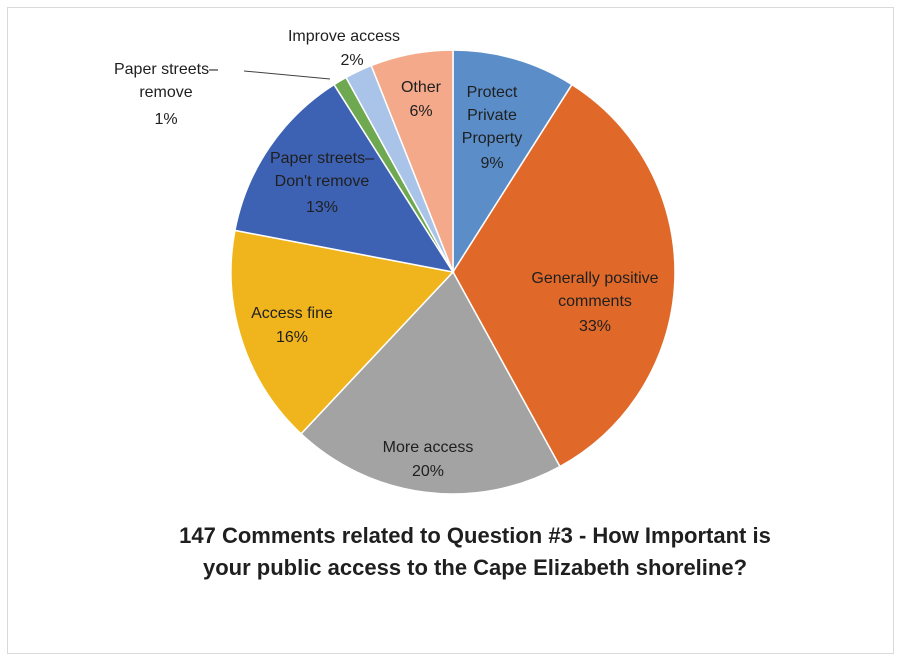 Image resolution: width=901 pixels, height=661 pixels. What do you see at coordinates (165, 119) in the screenshot?
I see `slice-value-remove: 1%` at bounding box center [165, 119].